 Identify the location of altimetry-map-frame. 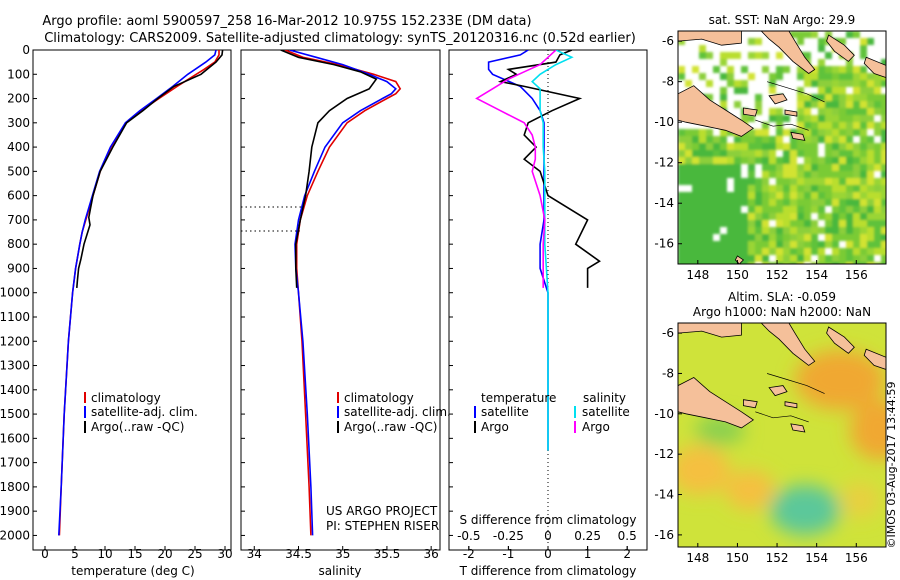
(782, 435).